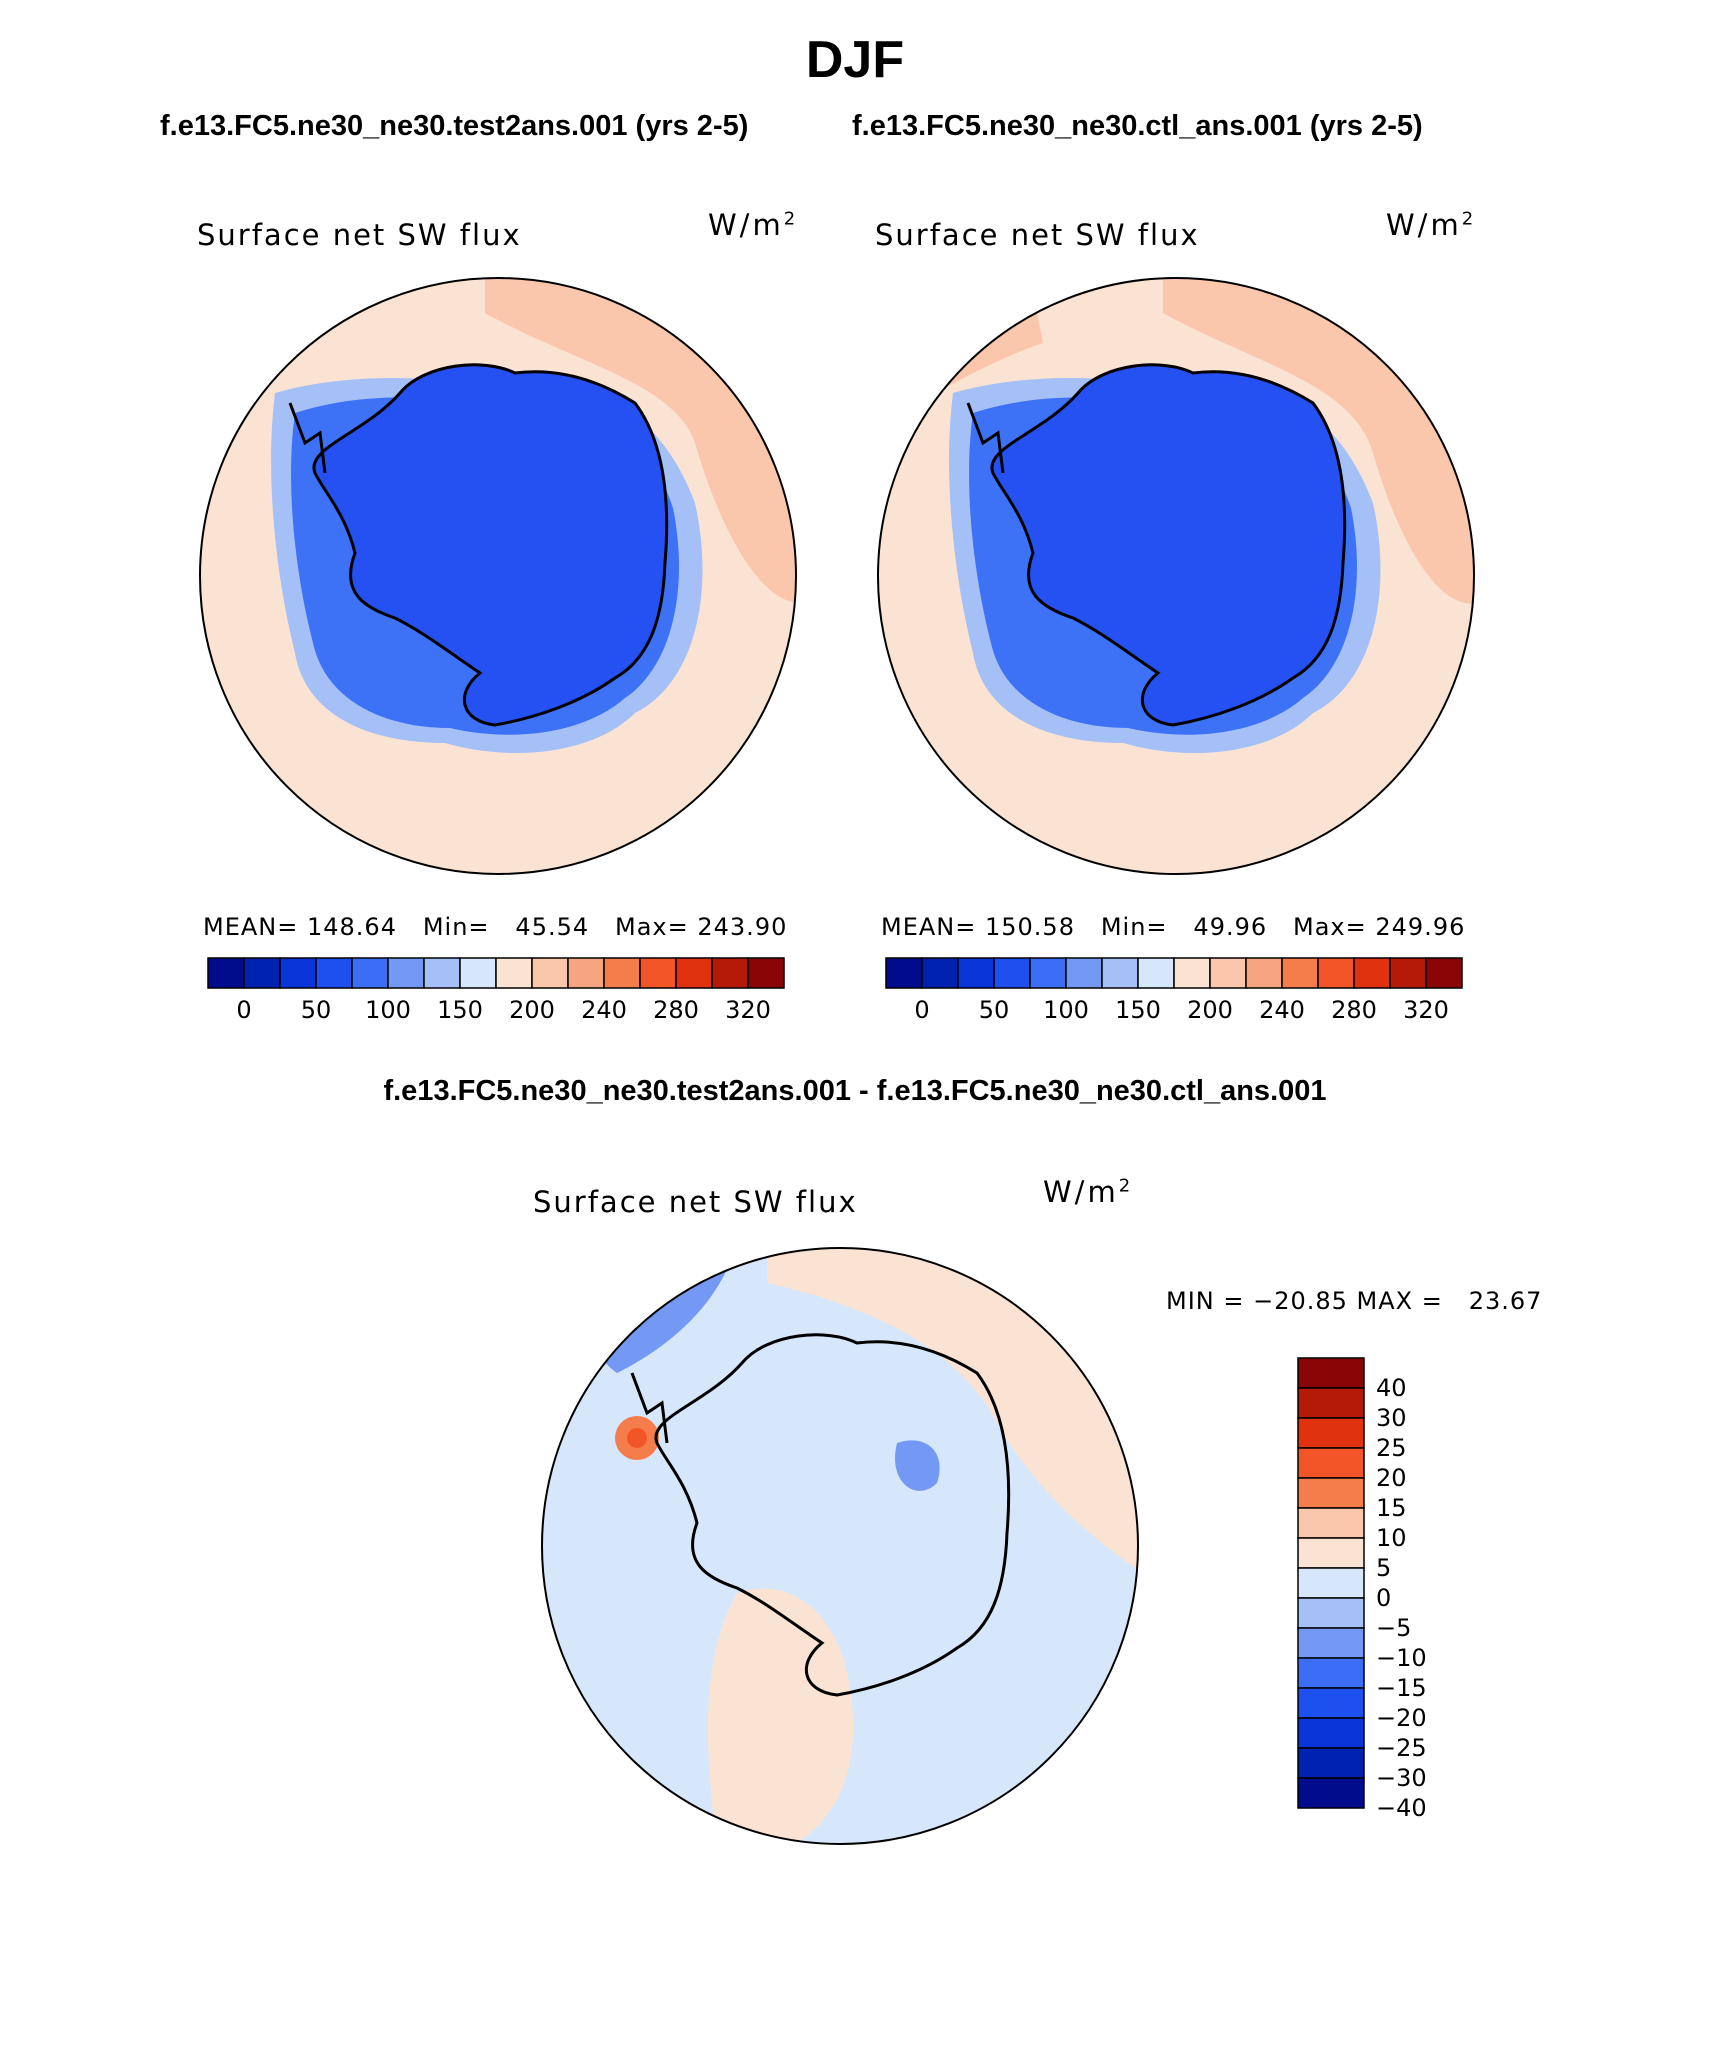  Describe the element at coordinates (1391, 1388) in the screenshot. I see `colorbar-tick-label: 40` at that location.